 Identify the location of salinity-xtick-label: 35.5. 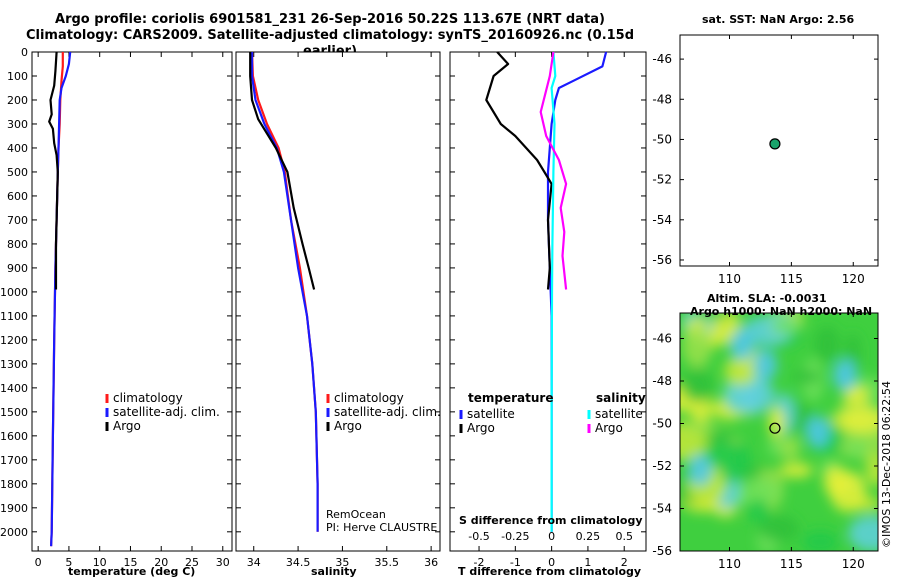
(387, 562).